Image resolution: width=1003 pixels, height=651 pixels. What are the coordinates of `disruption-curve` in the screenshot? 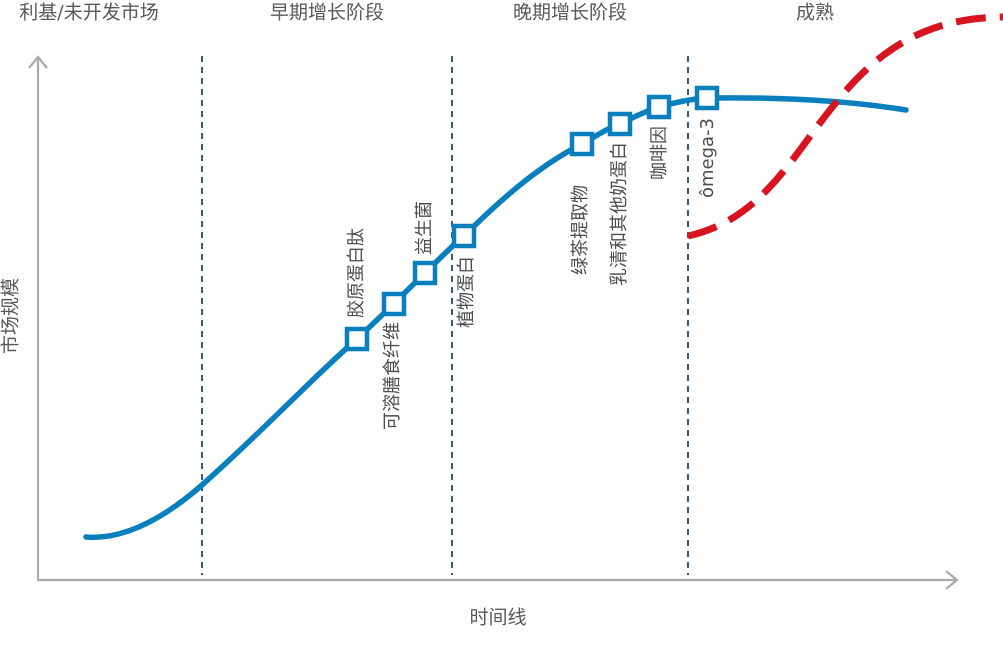 It's located at (845, 126).